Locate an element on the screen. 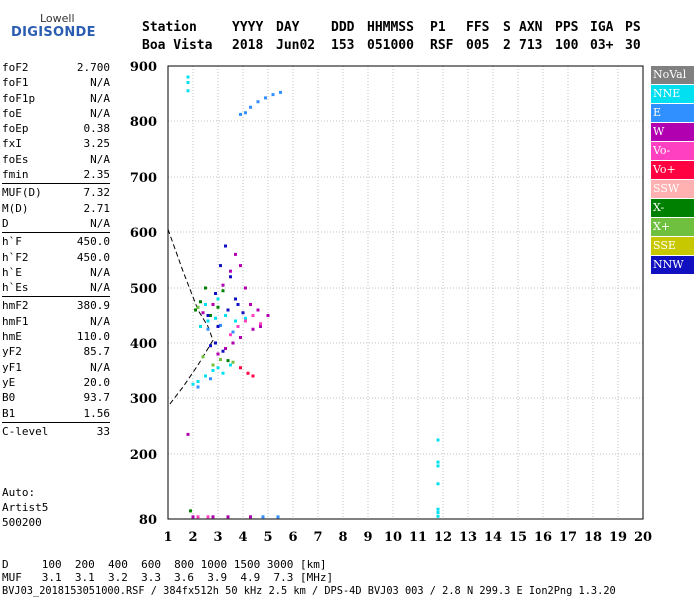 The width and height of the screenshot is (700, 600). param-row: h`F 450.0 is located at coordinates (56, 241).